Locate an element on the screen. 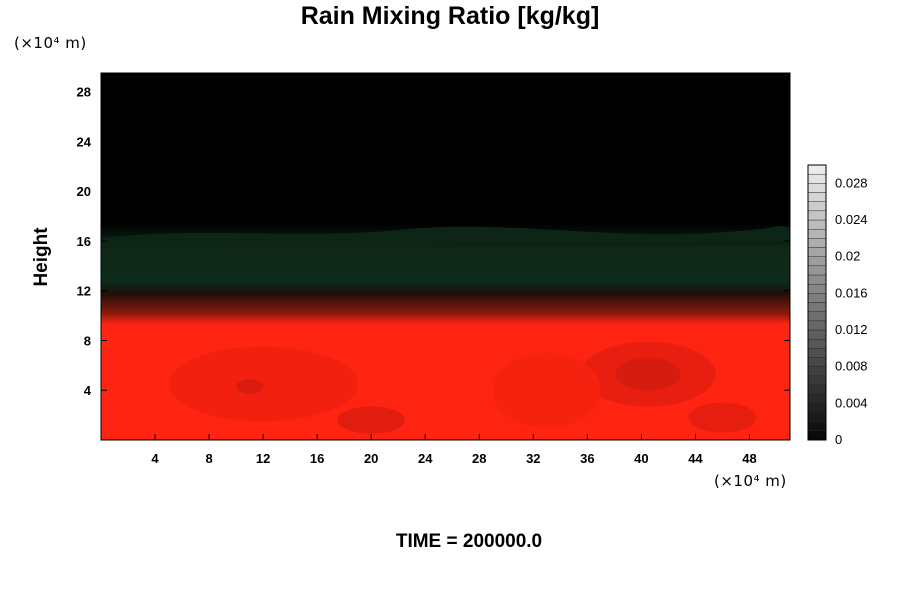 This screenshot has width=900, height=600. x-tick-label: 24 is located at coordinates (425, 458).